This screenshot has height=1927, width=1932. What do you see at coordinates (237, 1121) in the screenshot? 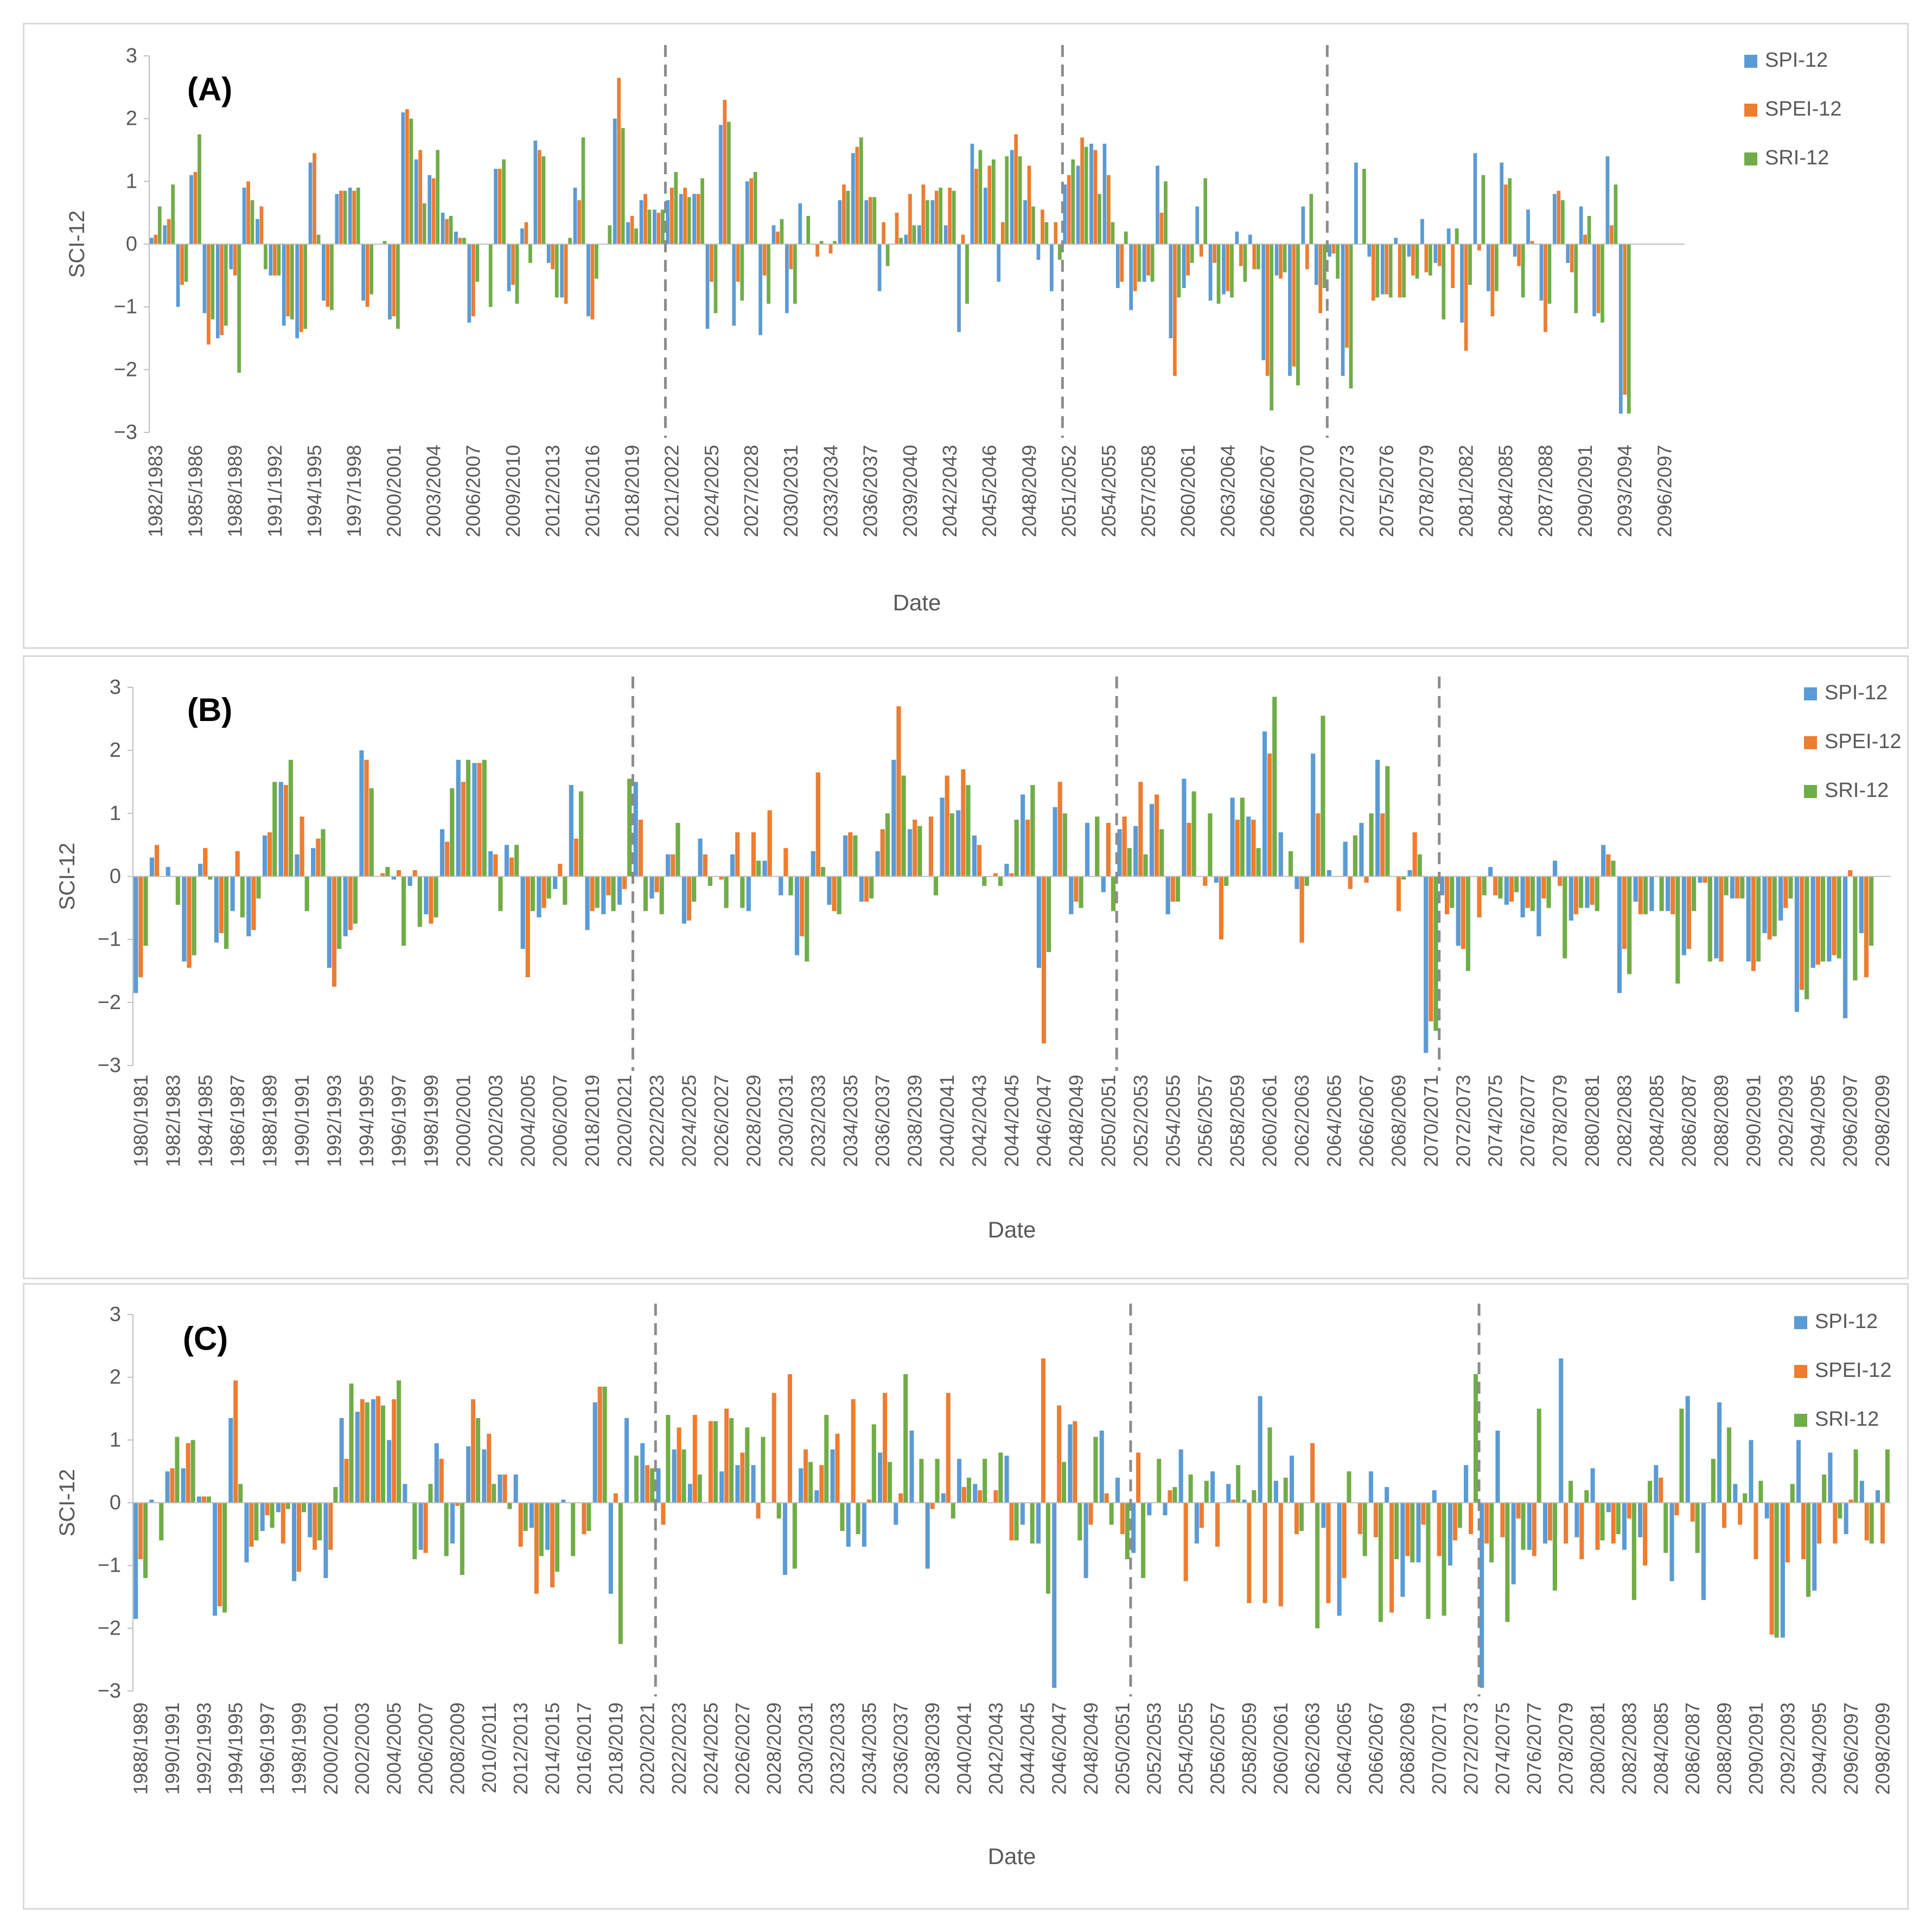
I see `x-tick-label: 1986/1987` at bounding box center [237, 1121].